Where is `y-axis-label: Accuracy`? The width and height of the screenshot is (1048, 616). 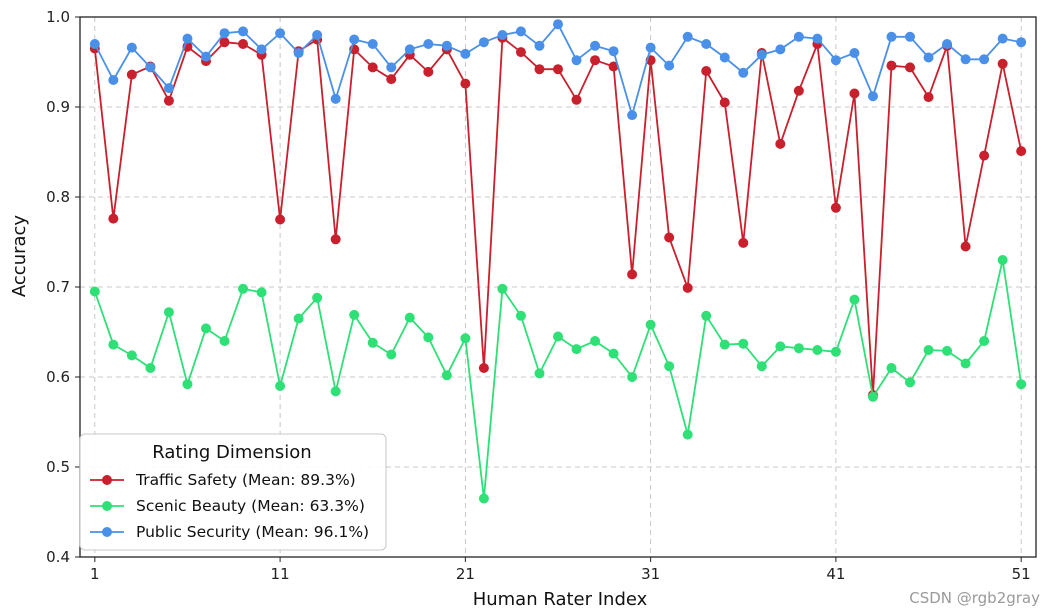
y-axis-label: Accuracy is located at coordinates (19, 256).